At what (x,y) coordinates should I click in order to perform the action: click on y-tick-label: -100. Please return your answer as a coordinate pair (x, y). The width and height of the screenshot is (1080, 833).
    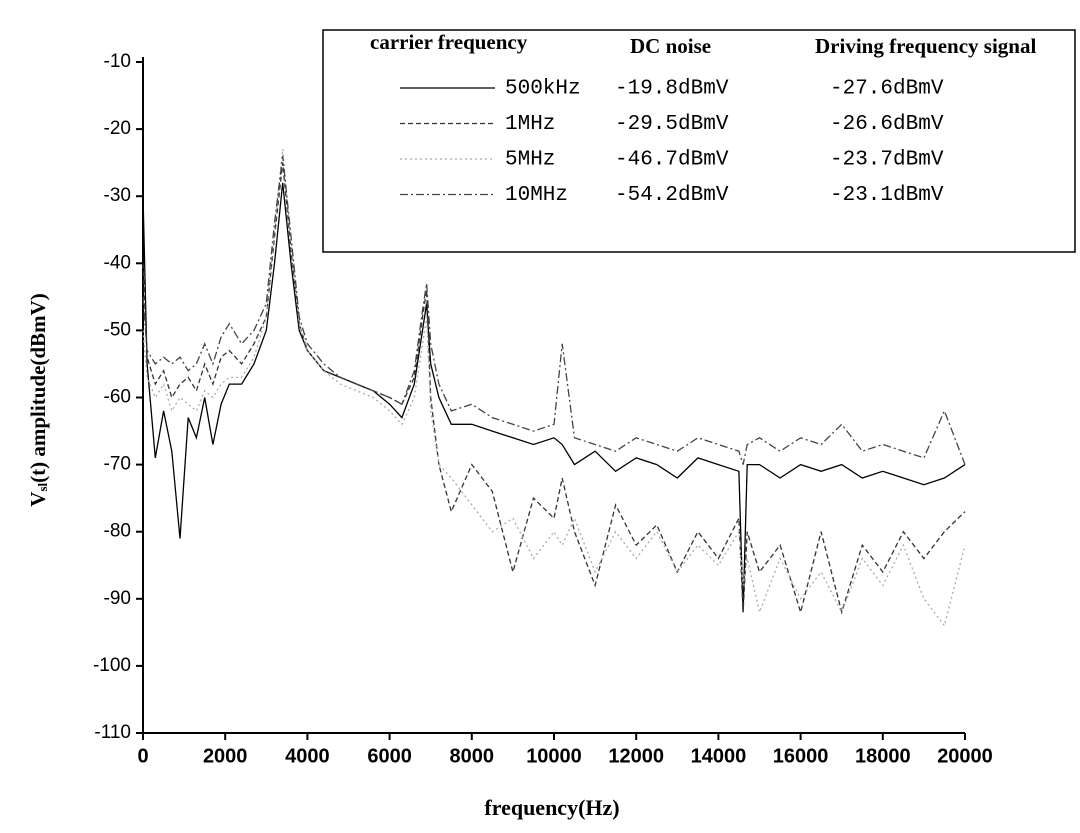
    Looking at the image, I should click on (112, 665).